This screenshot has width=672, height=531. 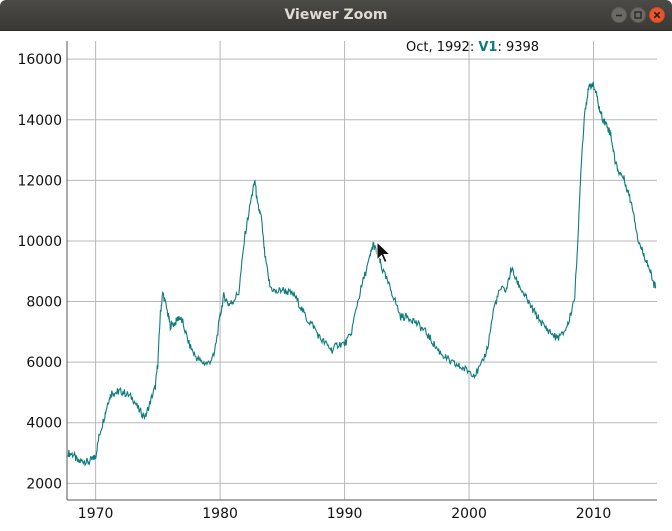 I want to click on x-tick-label: 2000, so click(x=469, y=514).